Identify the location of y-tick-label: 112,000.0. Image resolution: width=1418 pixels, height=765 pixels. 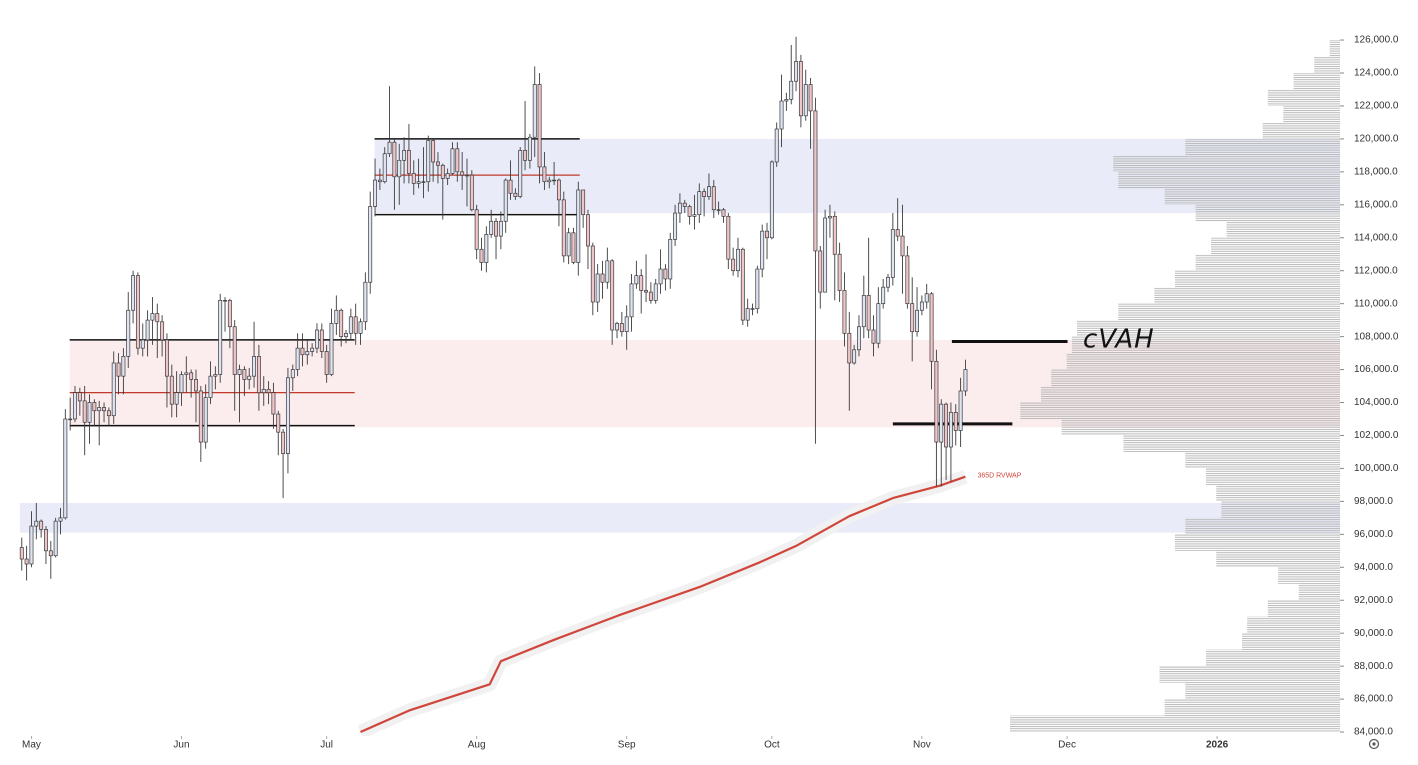
(1376, 270).